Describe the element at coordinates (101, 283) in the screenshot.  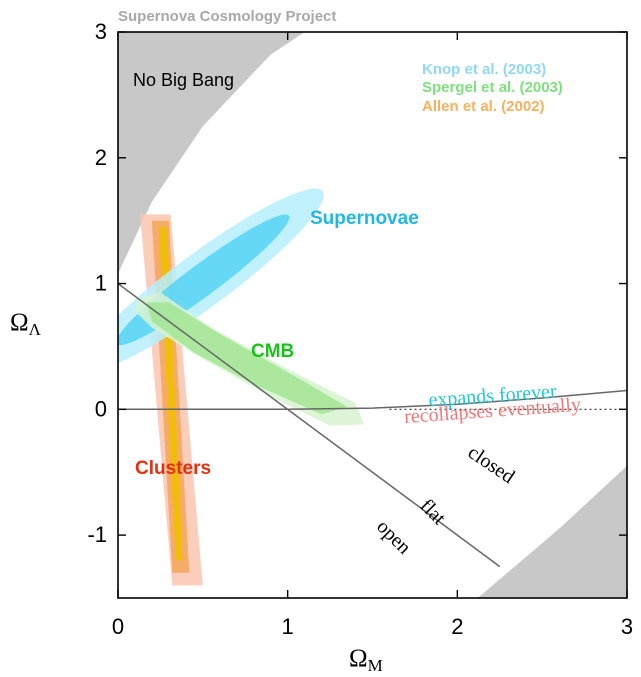
I see `y-tick-label: 1` at that location.